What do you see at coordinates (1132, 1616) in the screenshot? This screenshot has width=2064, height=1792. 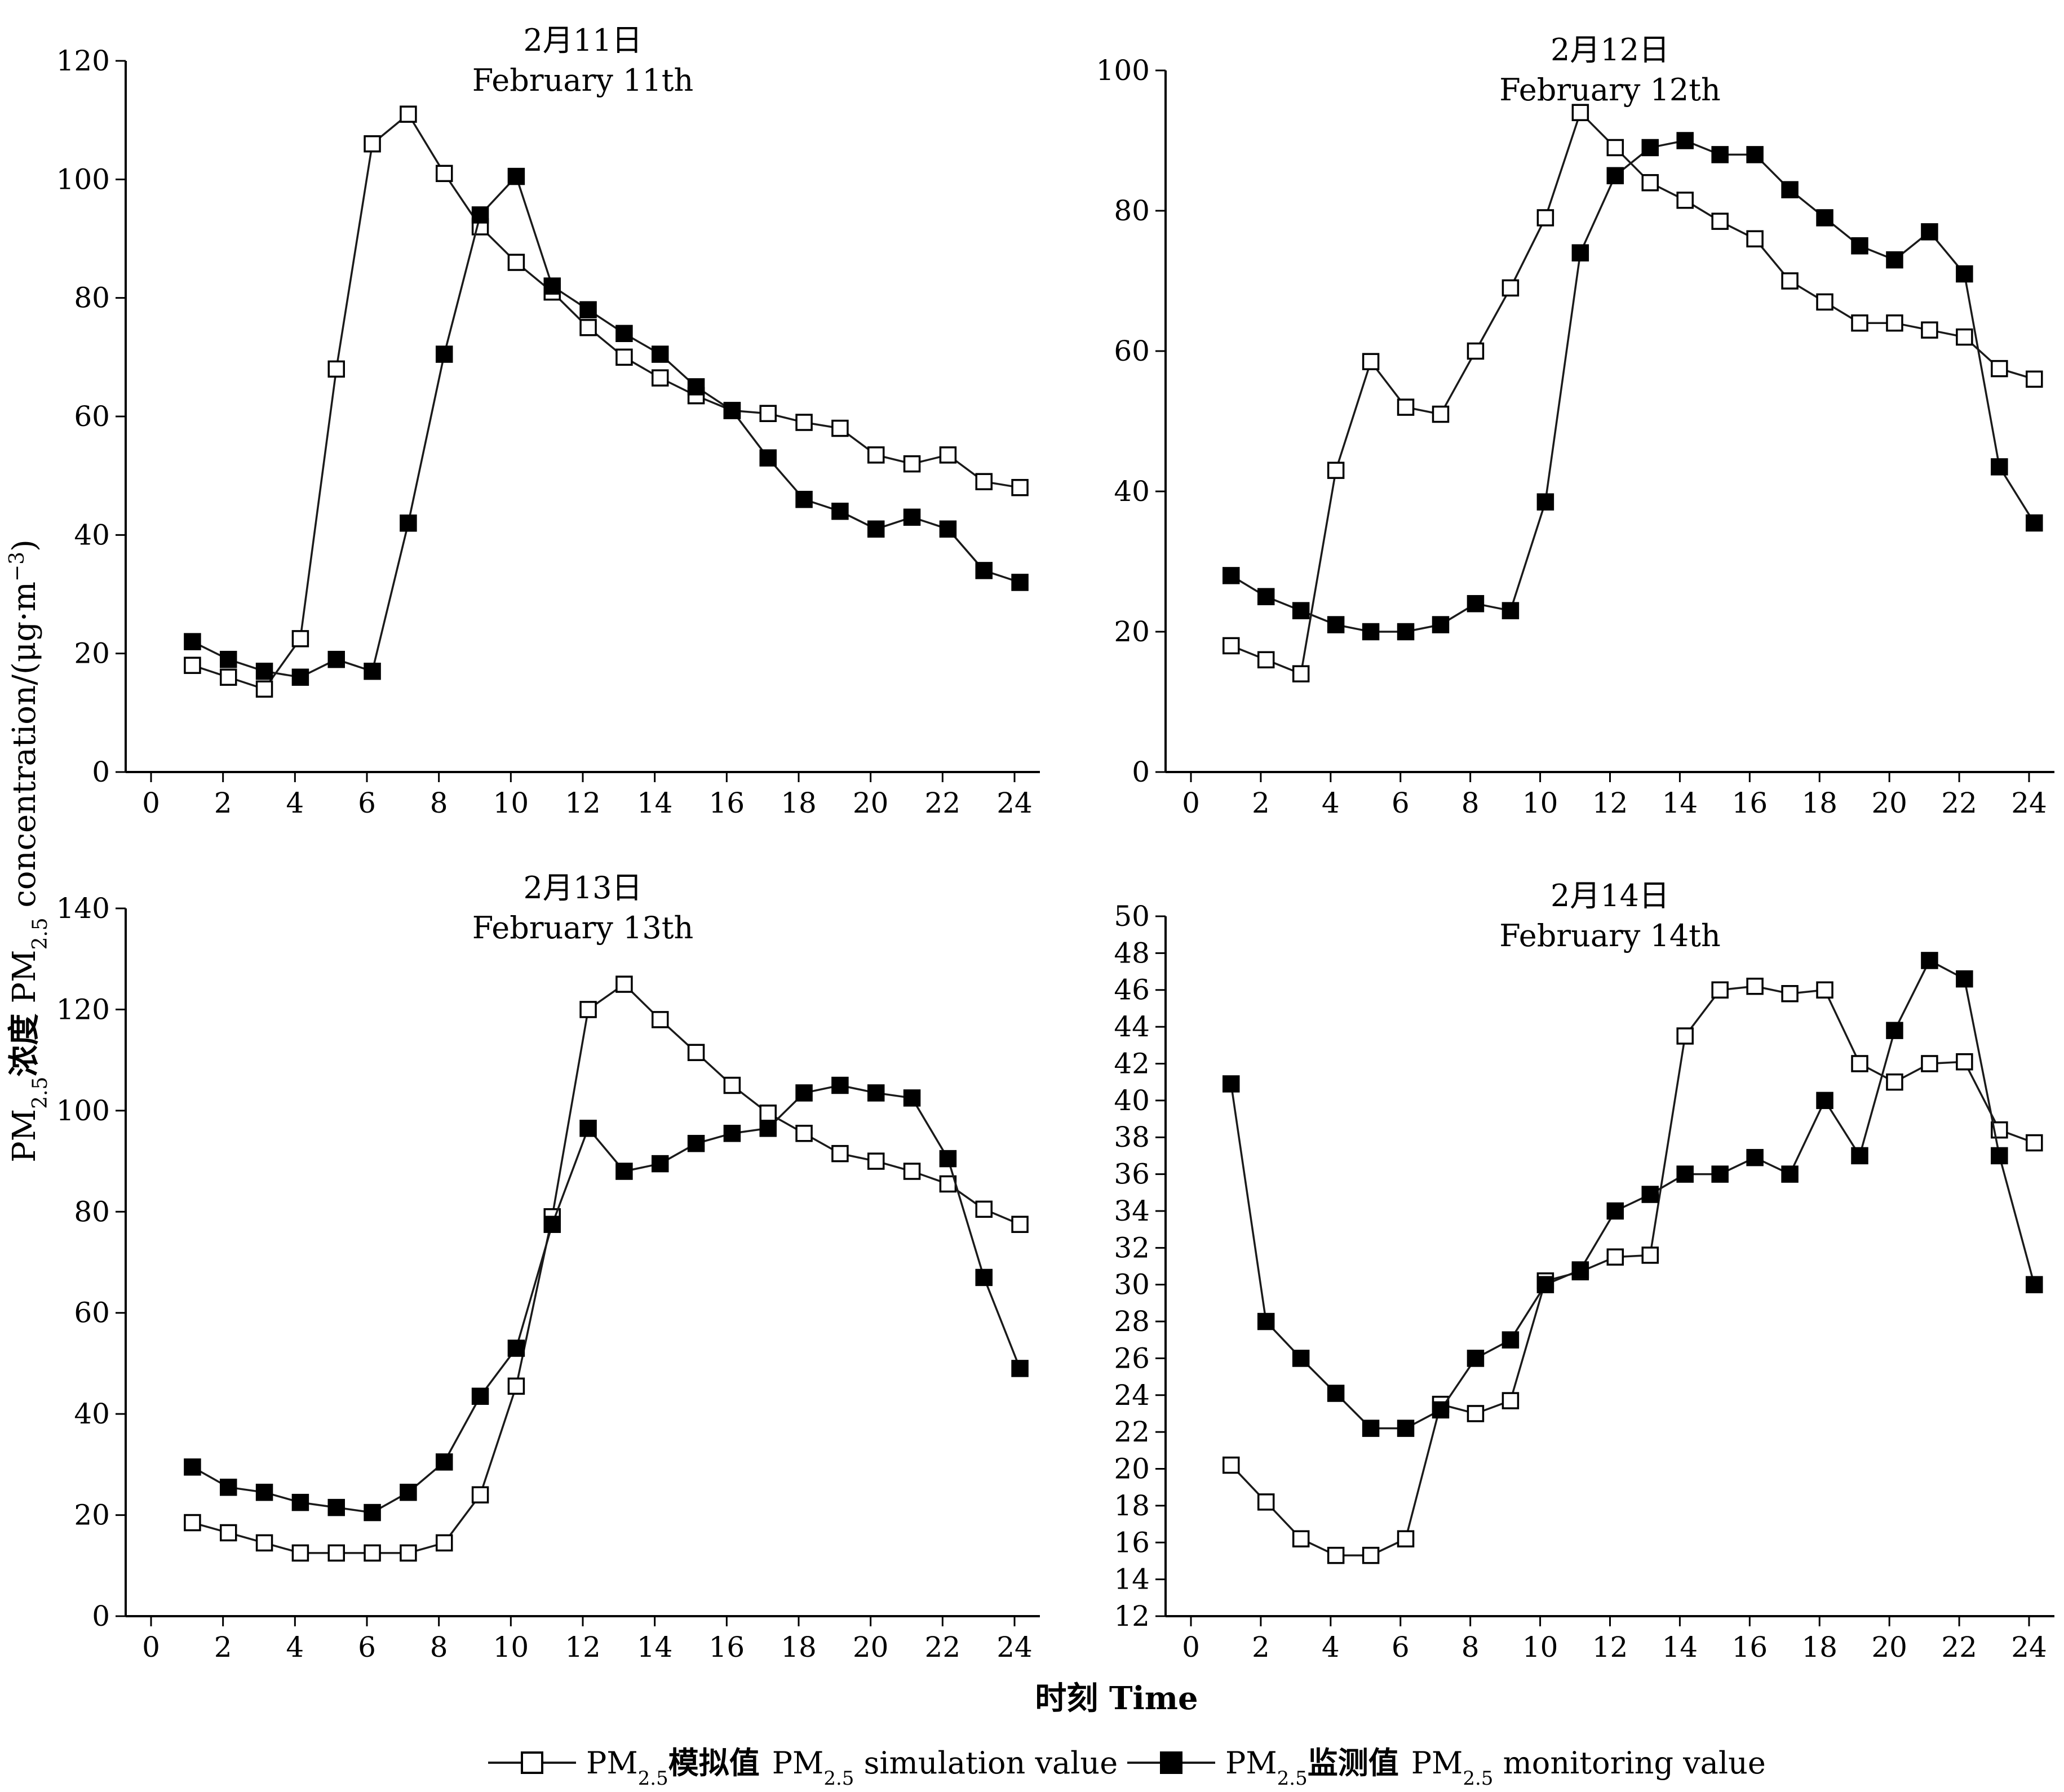 I see `y-tick-label: 12` at bounding box center [1132, 1616].